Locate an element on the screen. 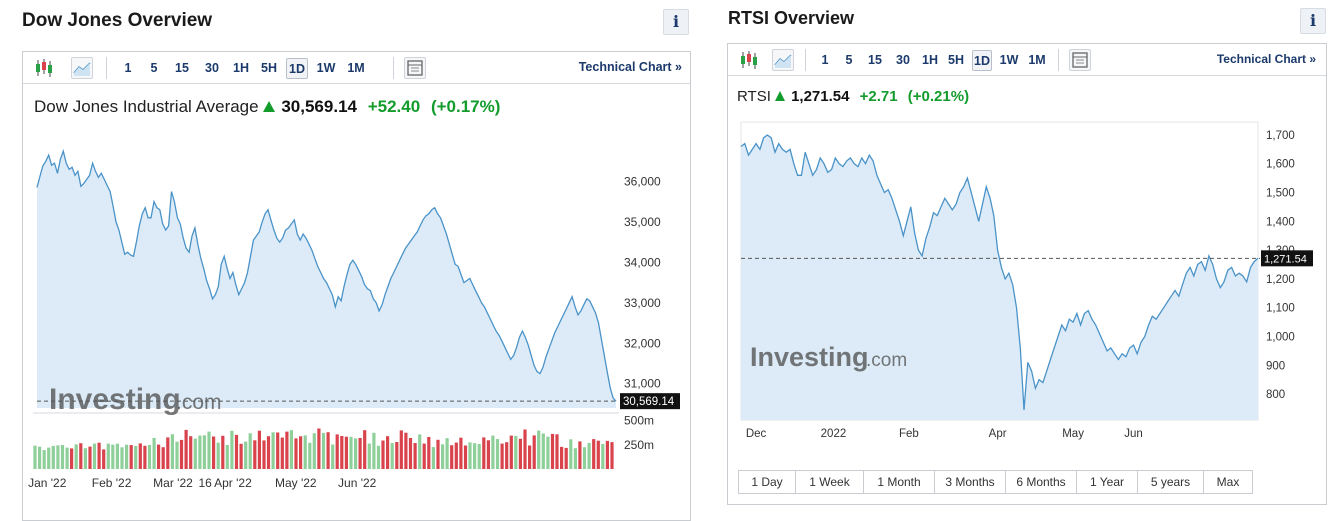 This screenshot has height=521, width=1338. price-change: +2.71 is located at coordinates (878, 96).